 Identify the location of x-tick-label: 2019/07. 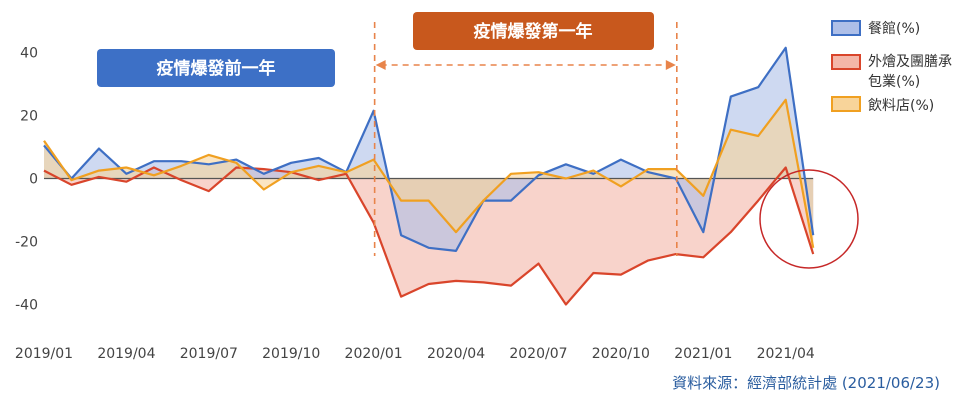
(209, 354).